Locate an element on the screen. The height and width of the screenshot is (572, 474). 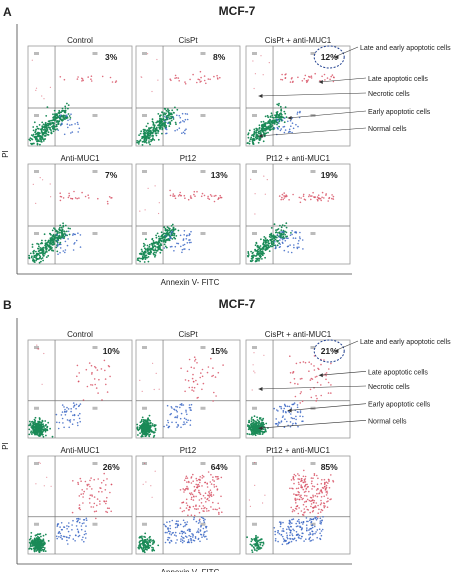
apoptotic-percent-label: 3% is located at coordinates (111, 57).